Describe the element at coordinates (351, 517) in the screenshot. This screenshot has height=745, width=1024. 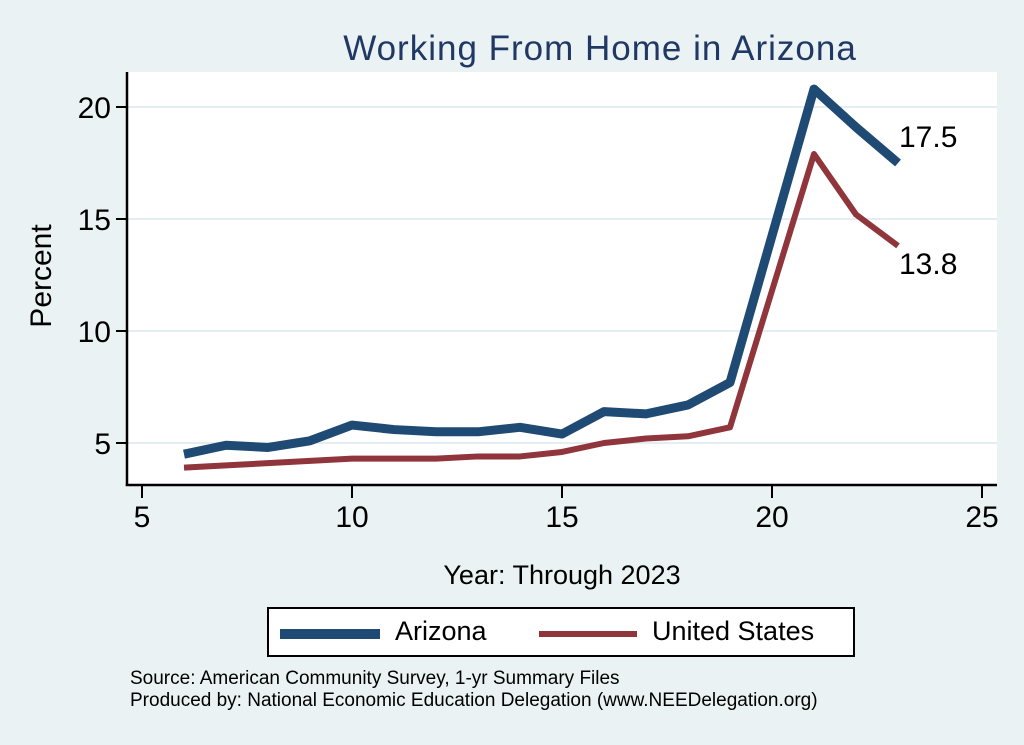
I see `x-tick-label: 10` at that location.